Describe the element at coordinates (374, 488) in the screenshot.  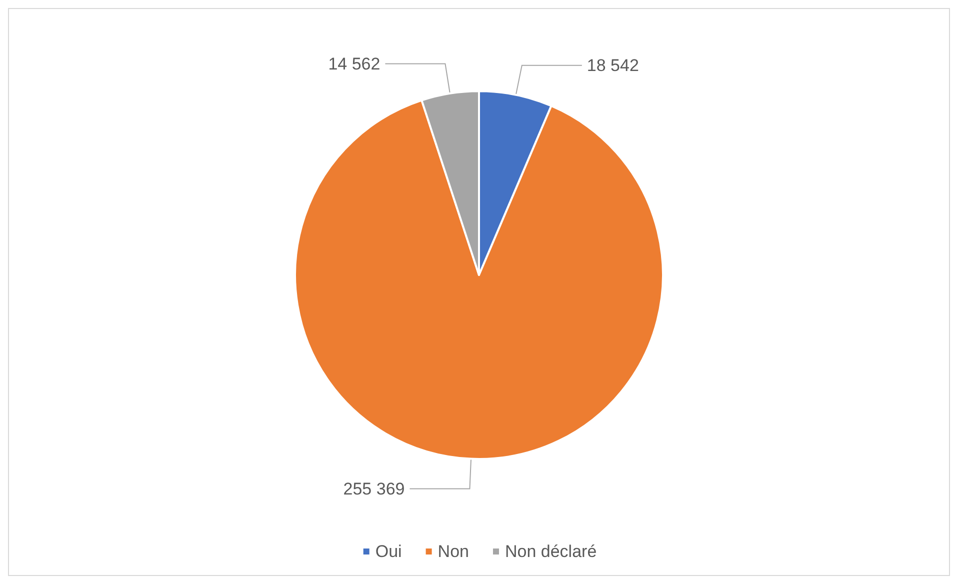
I see `data-label: 255 369` at that location.